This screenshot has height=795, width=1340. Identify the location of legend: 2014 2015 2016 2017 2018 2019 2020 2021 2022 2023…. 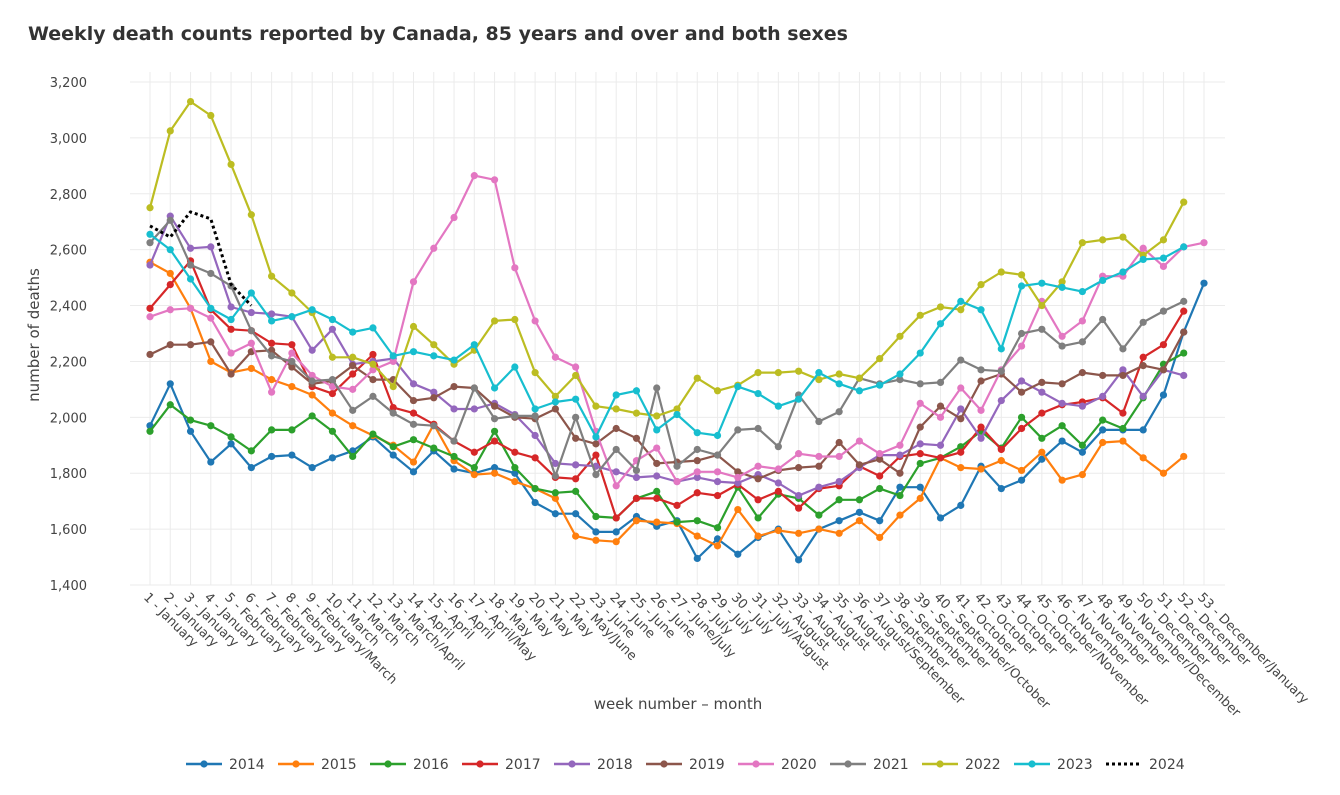
(685, 765).